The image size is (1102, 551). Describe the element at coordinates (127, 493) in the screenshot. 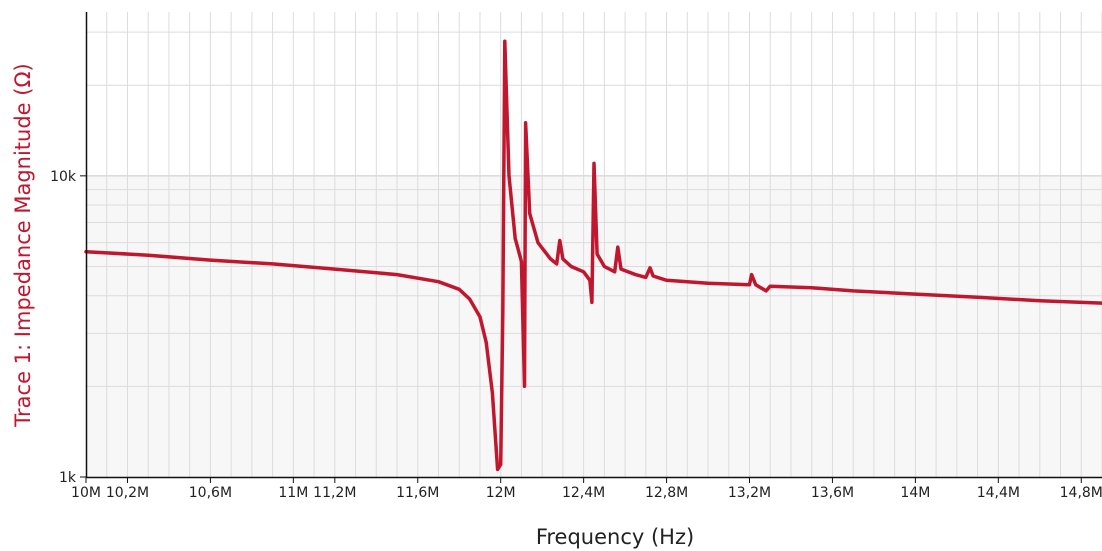

I see `x-tick-label: 10,2M` at that location.